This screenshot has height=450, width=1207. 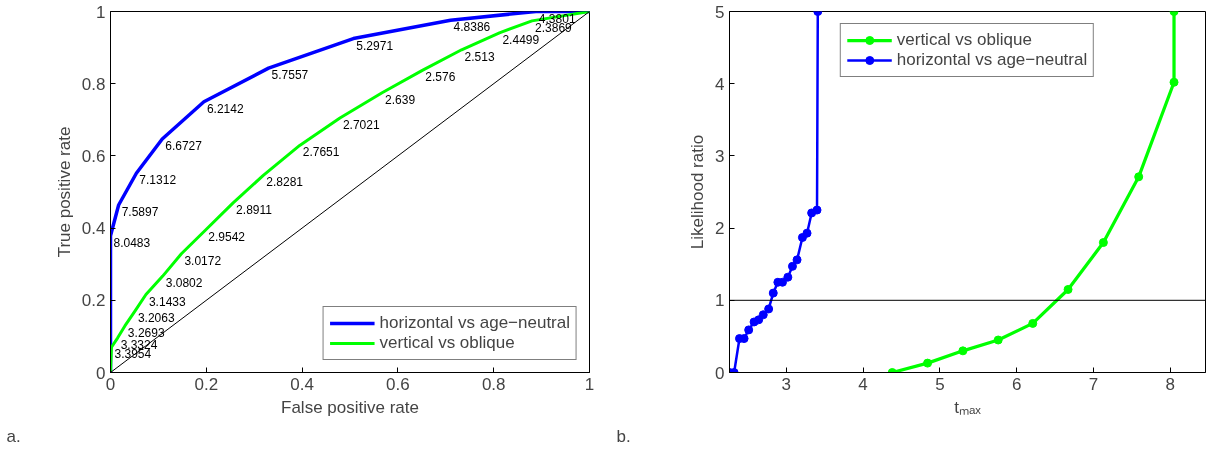 What do you see at coordinates (184, 145) in the screenshot?
I see `annotation: 6.6727` at bounding box center [184, 145].